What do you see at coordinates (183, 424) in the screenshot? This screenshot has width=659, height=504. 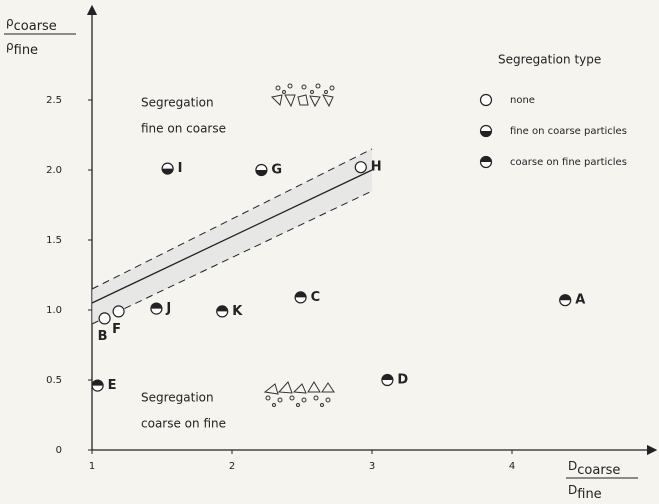 I see `annotation: coarse on fine` at bounding box center [183, 424].